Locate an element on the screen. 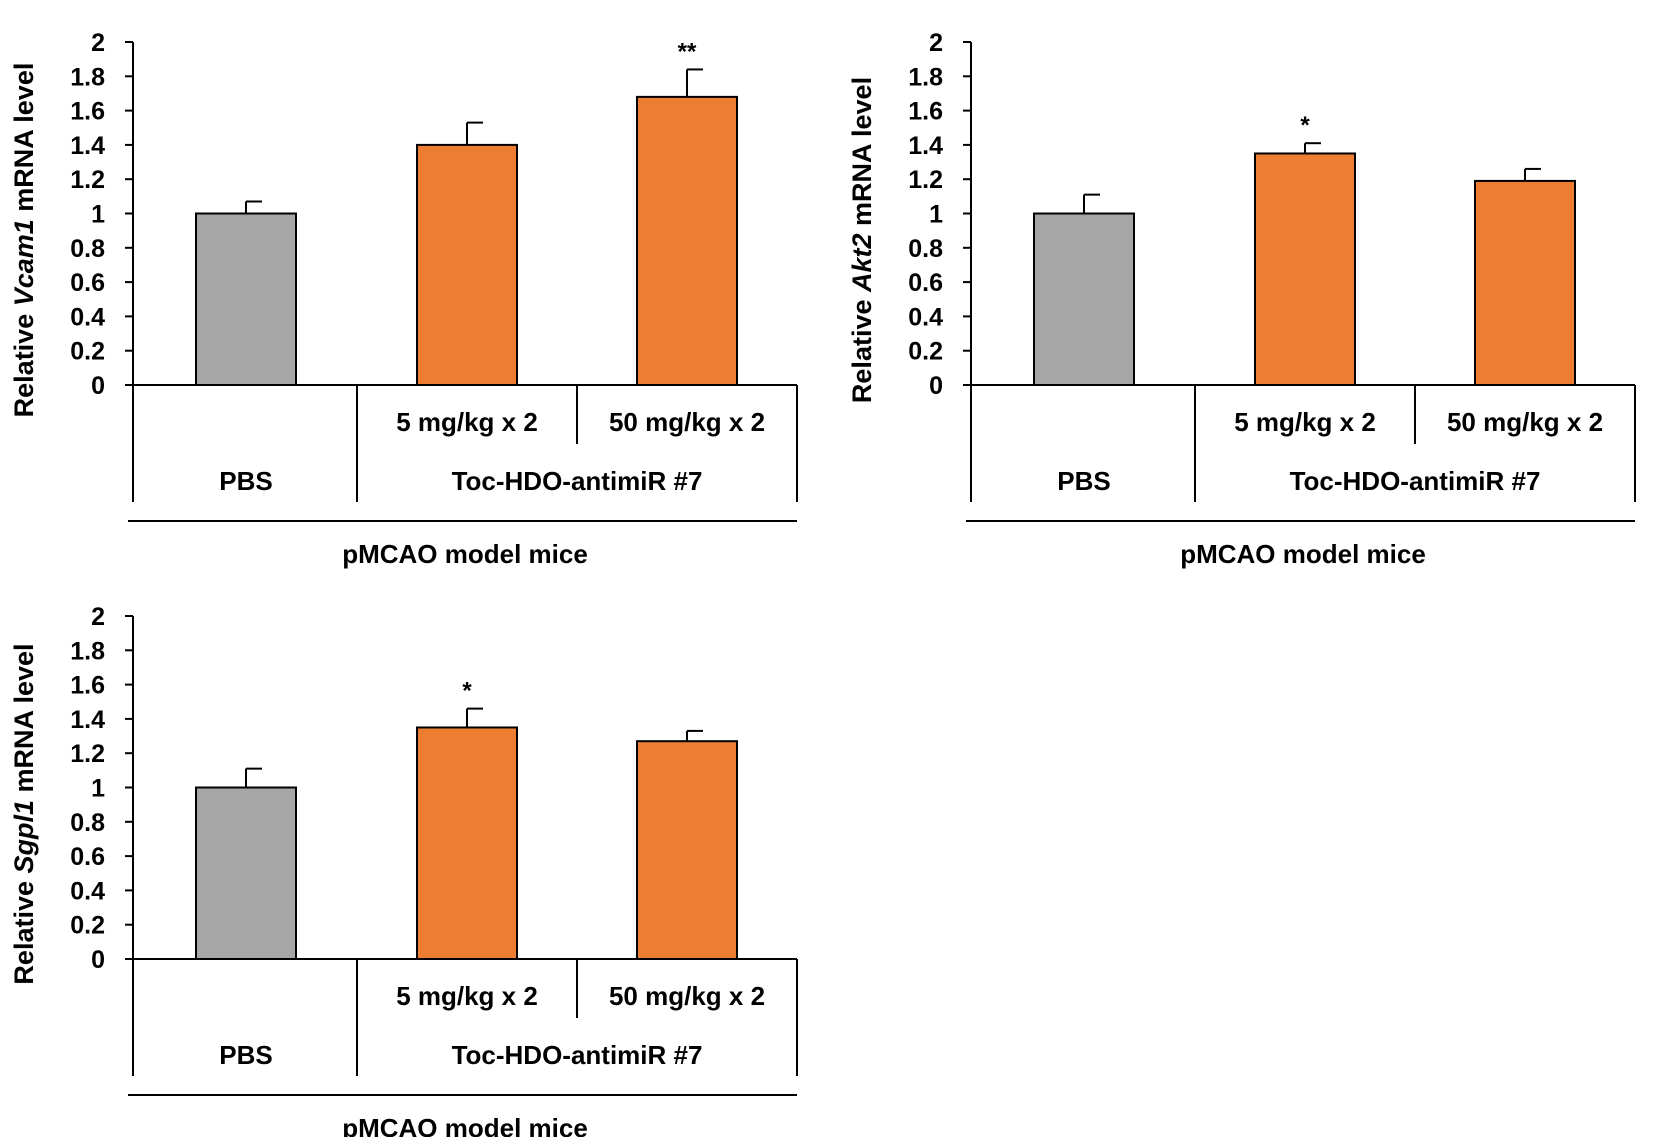  y-axis-label: Relative Sgpl1 mRNA level is located at coordinates (24, 813).